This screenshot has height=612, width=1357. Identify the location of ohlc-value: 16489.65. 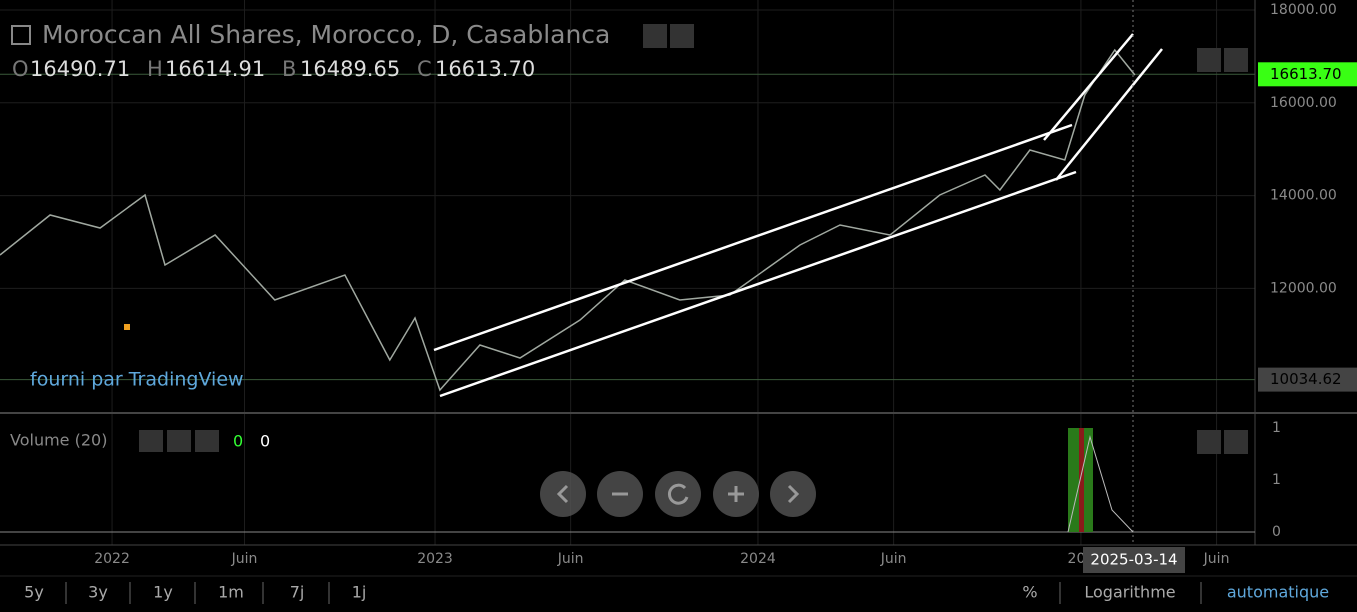
(350, 69).